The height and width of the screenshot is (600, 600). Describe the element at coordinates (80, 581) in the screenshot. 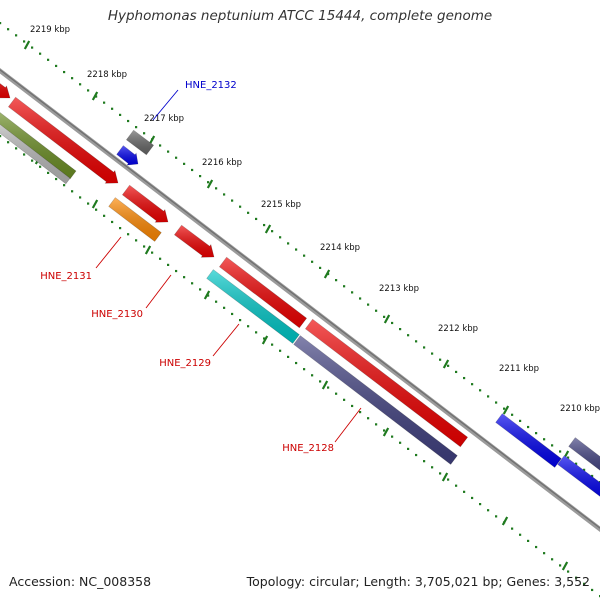

I see `accession-text: Accession: NC_008358` at that location.